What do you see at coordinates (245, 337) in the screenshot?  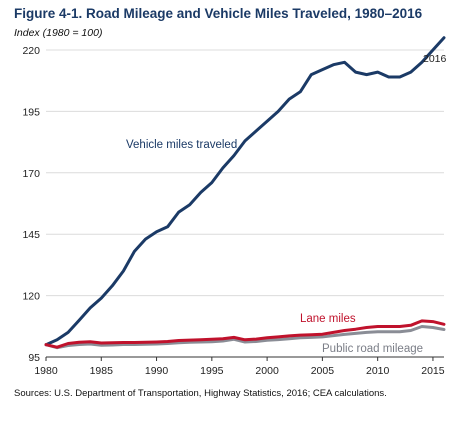 I see `series-line-public-road-mileage` at bounding box center [245, 337].